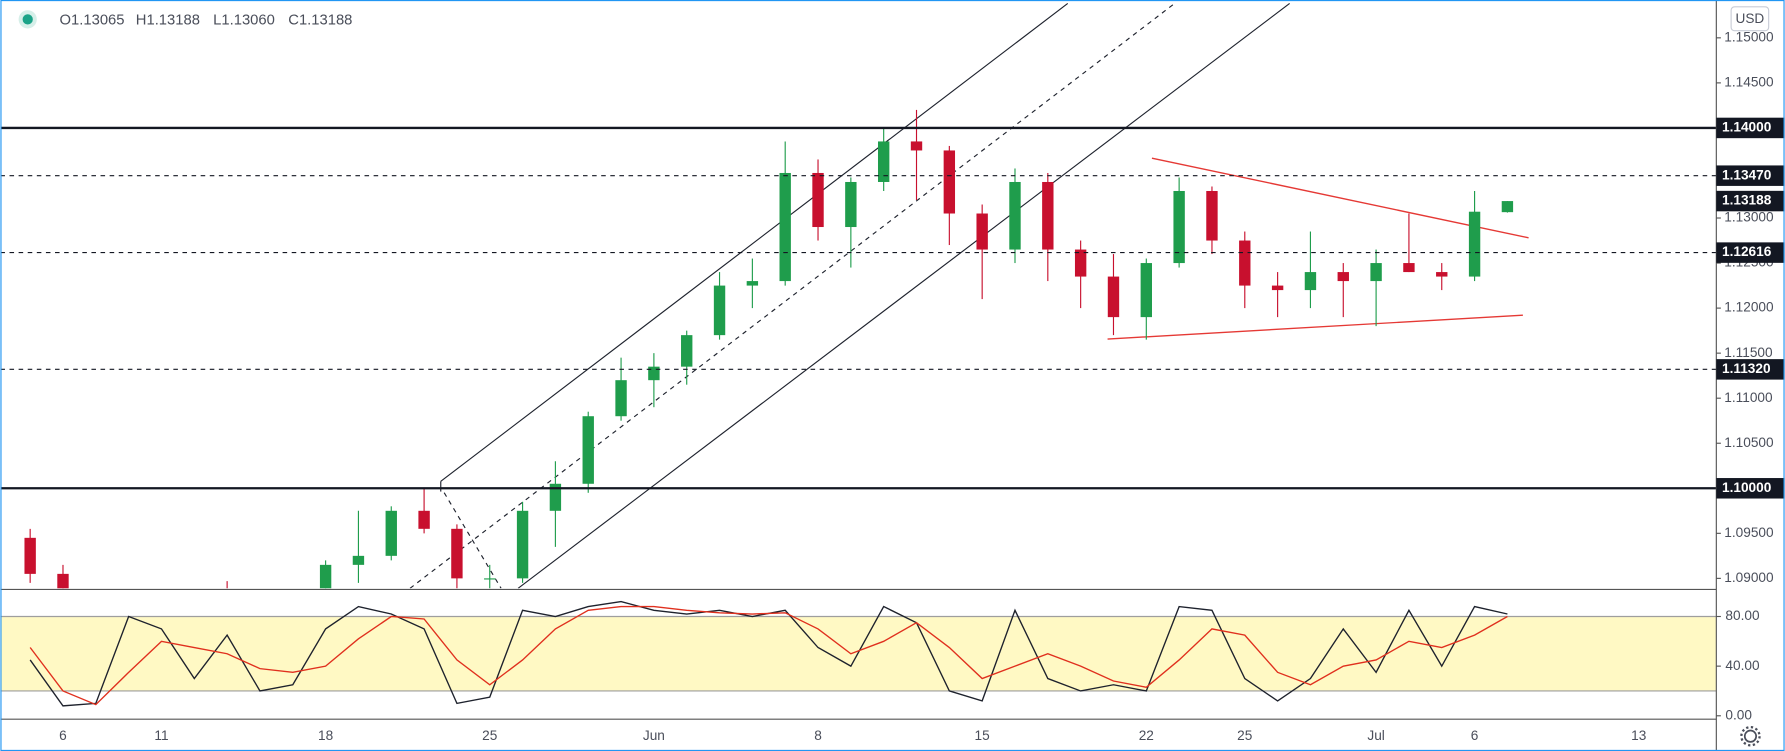 This screenshot has width=1785, height=751. What do you see at coordinates (472, 540) in the screenshot?
I see `channel-anchor-dashed` at bounding box center [472, 540].